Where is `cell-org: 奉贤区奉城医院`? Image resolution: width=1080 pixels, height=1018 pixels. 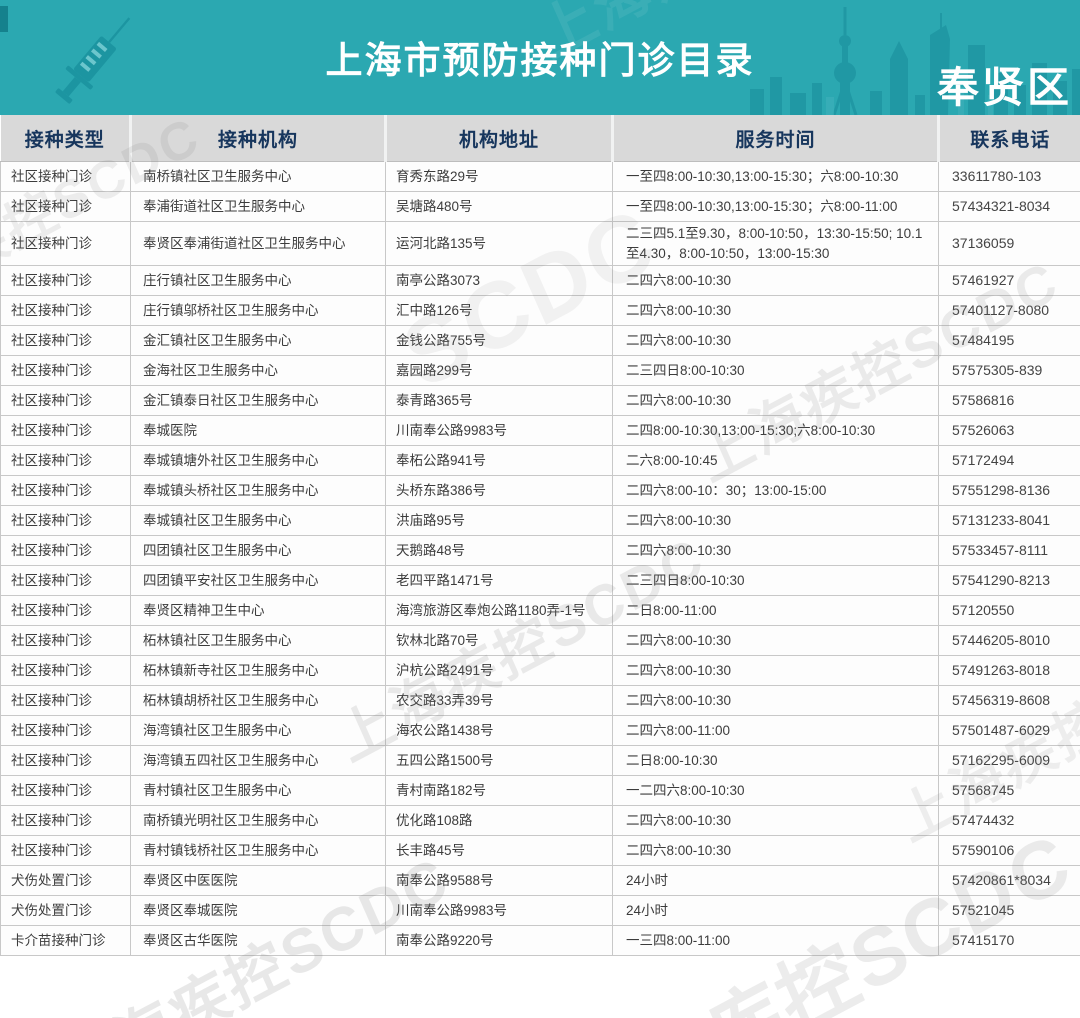
cell-org: 奉贤区奉城医院 is located at coordinates (258, 910).